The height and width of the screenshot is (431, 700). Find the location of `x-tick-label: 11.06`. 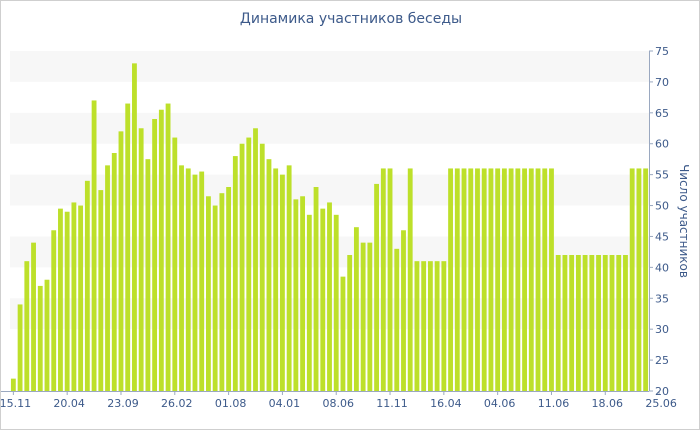

x-tick-label: 11.06 is located at coordinates (554, 403).